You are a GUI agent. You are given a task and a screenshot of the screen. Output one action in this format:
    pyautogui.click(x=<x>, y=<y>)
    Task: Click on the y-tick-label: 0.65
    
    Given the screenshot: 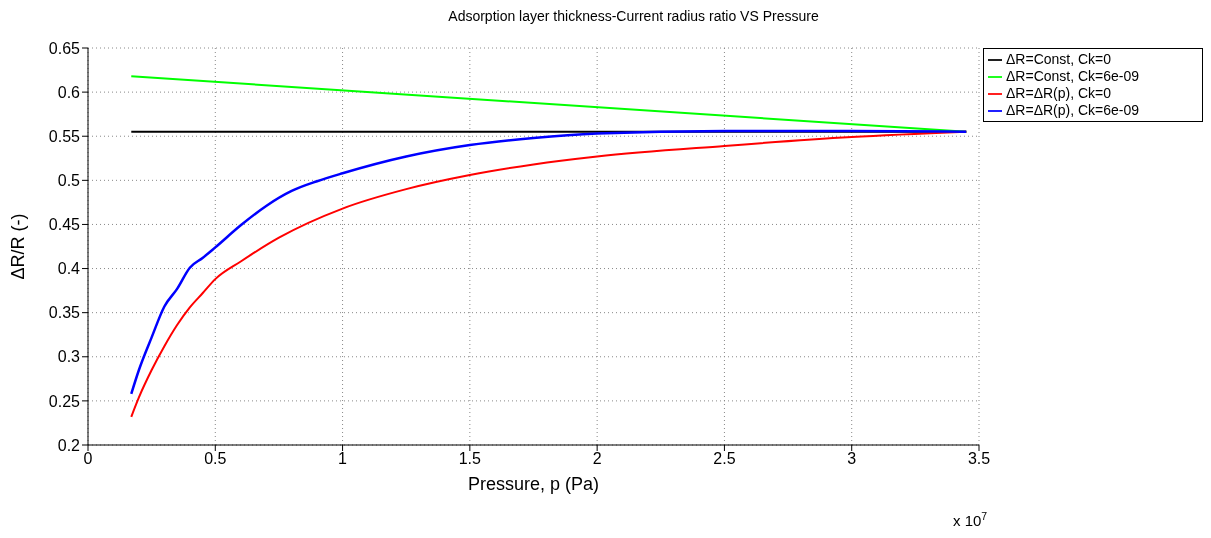 What is the action you would take?
    pyautogui.click(x=64, y=48)
    